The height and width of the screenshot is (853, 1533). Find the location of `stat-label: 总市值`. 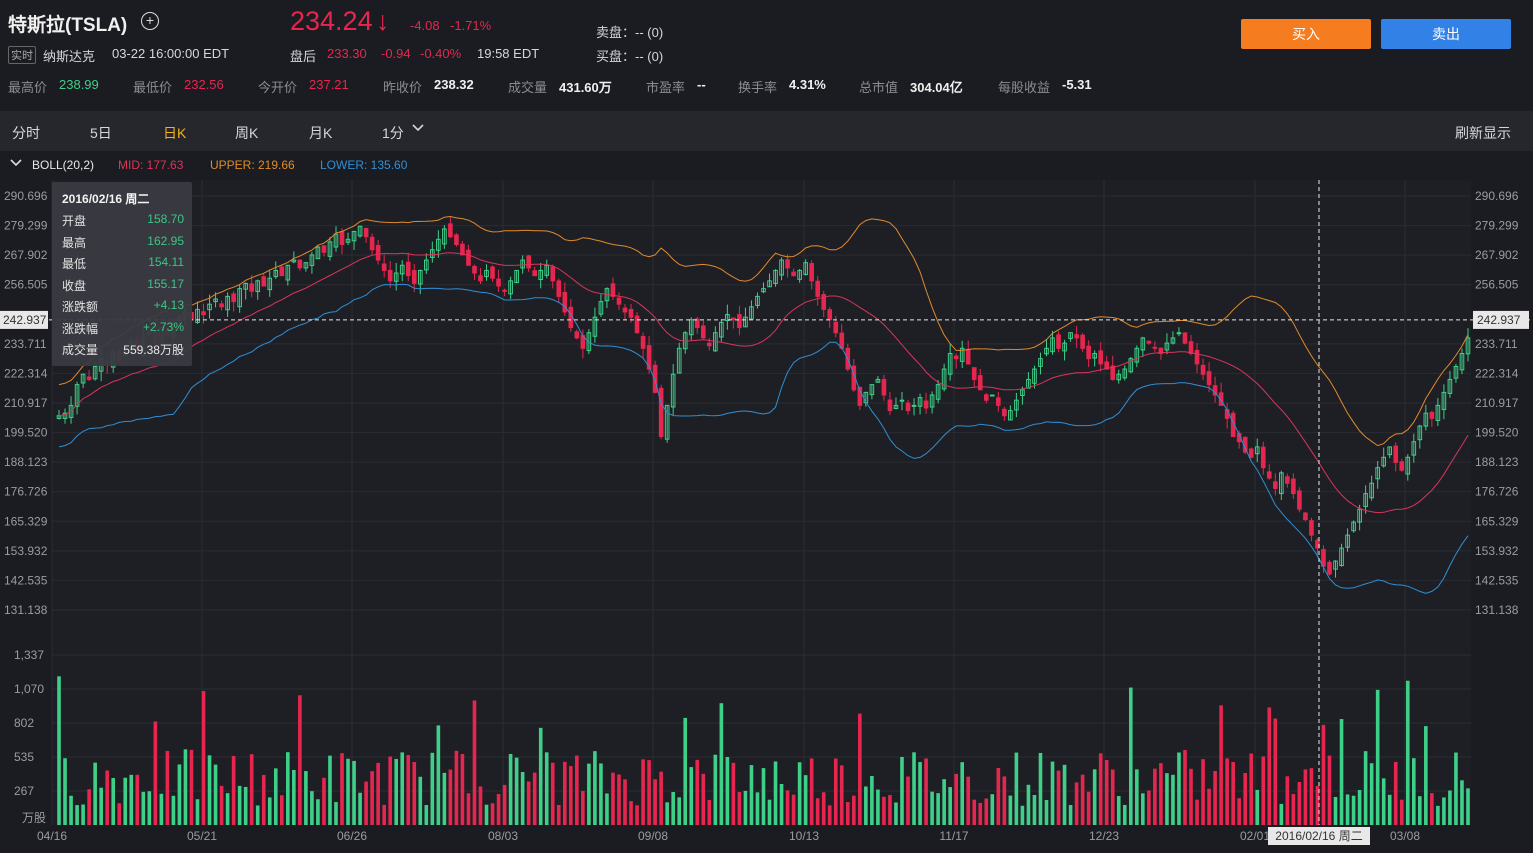

stat-label: 总市值 is located at coordinates (879, 87).